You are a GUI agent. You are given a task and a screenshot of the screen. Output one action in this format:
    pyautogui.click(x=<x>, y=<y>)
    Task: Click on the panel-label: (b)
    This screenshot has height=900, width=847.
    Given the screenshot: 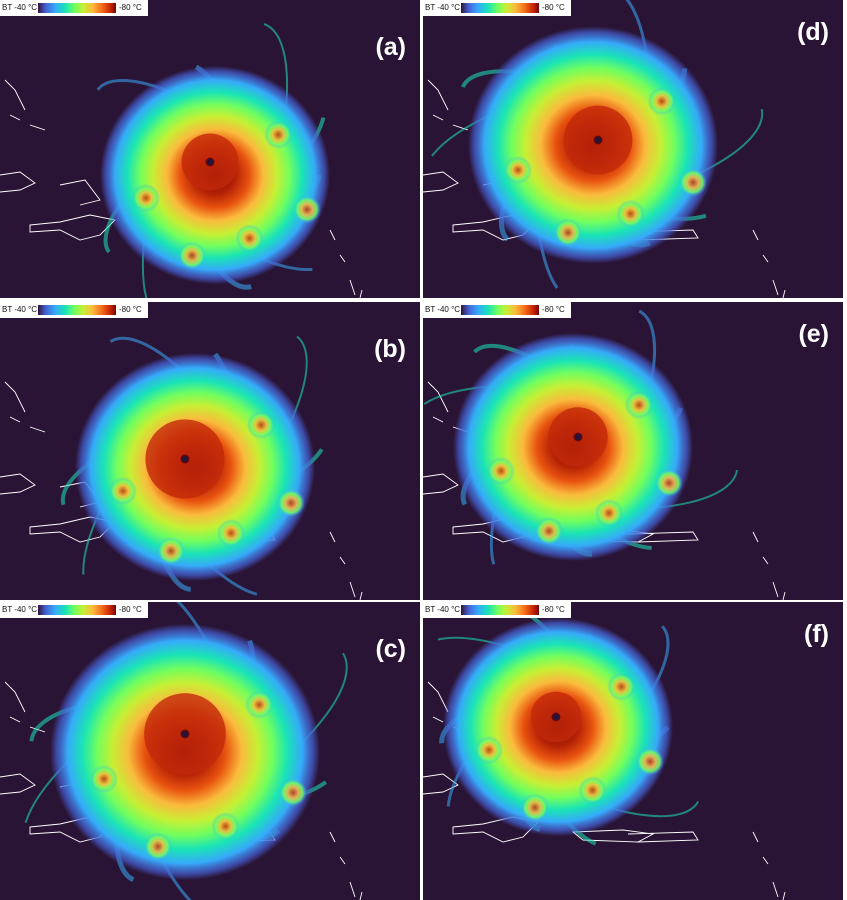 What is the action you would take?
    pyautogui.click(x=390, y=349)
    